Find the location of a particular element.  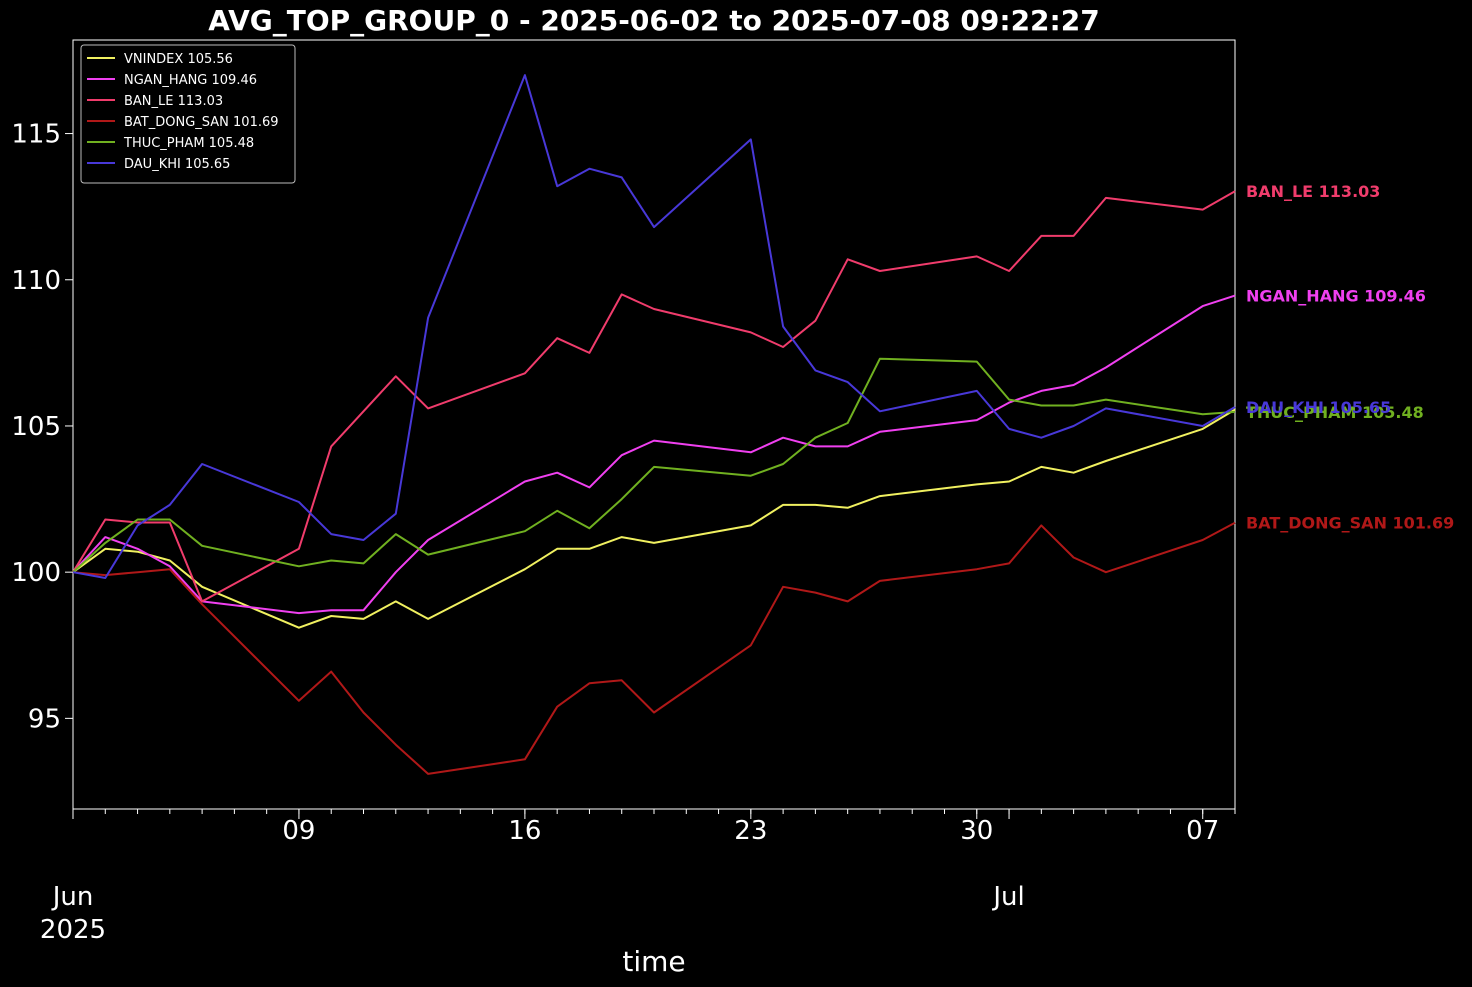

end-label-ngan-hang: NGAN_HANG 109.46 is located at coordinates (1336, 296).